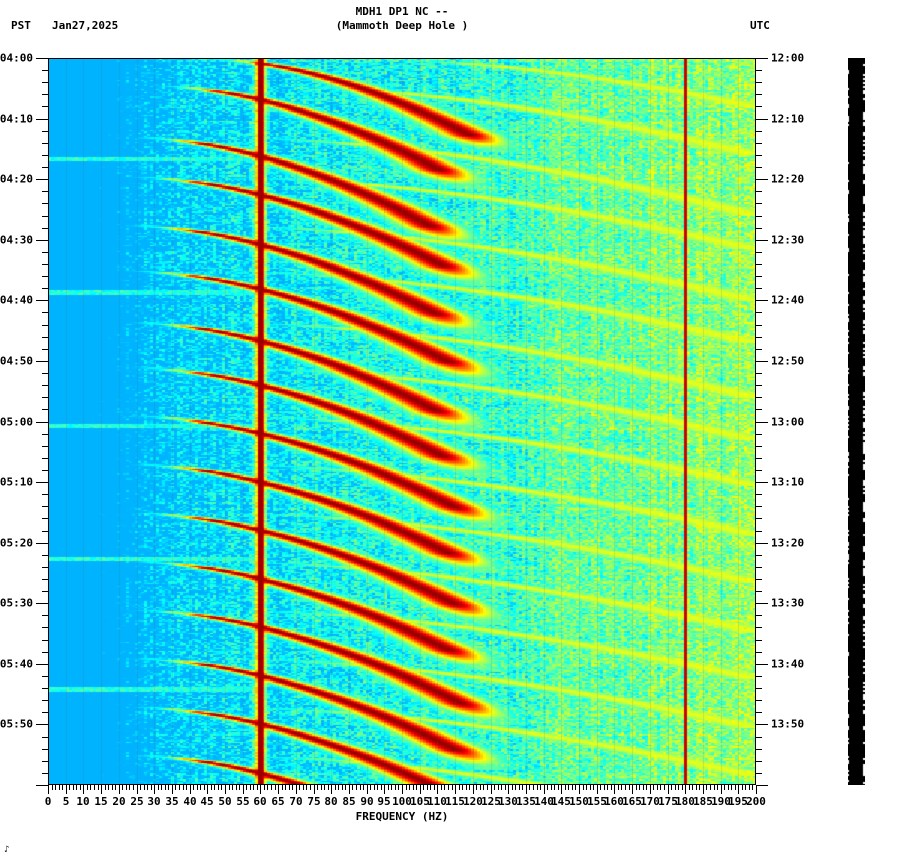 Image resolution: width=902 pixels, height=864 pixels. Describe the element at coordinates (788, 300) in the screenshot. I see `time-label-utc: 12:40` at that location.